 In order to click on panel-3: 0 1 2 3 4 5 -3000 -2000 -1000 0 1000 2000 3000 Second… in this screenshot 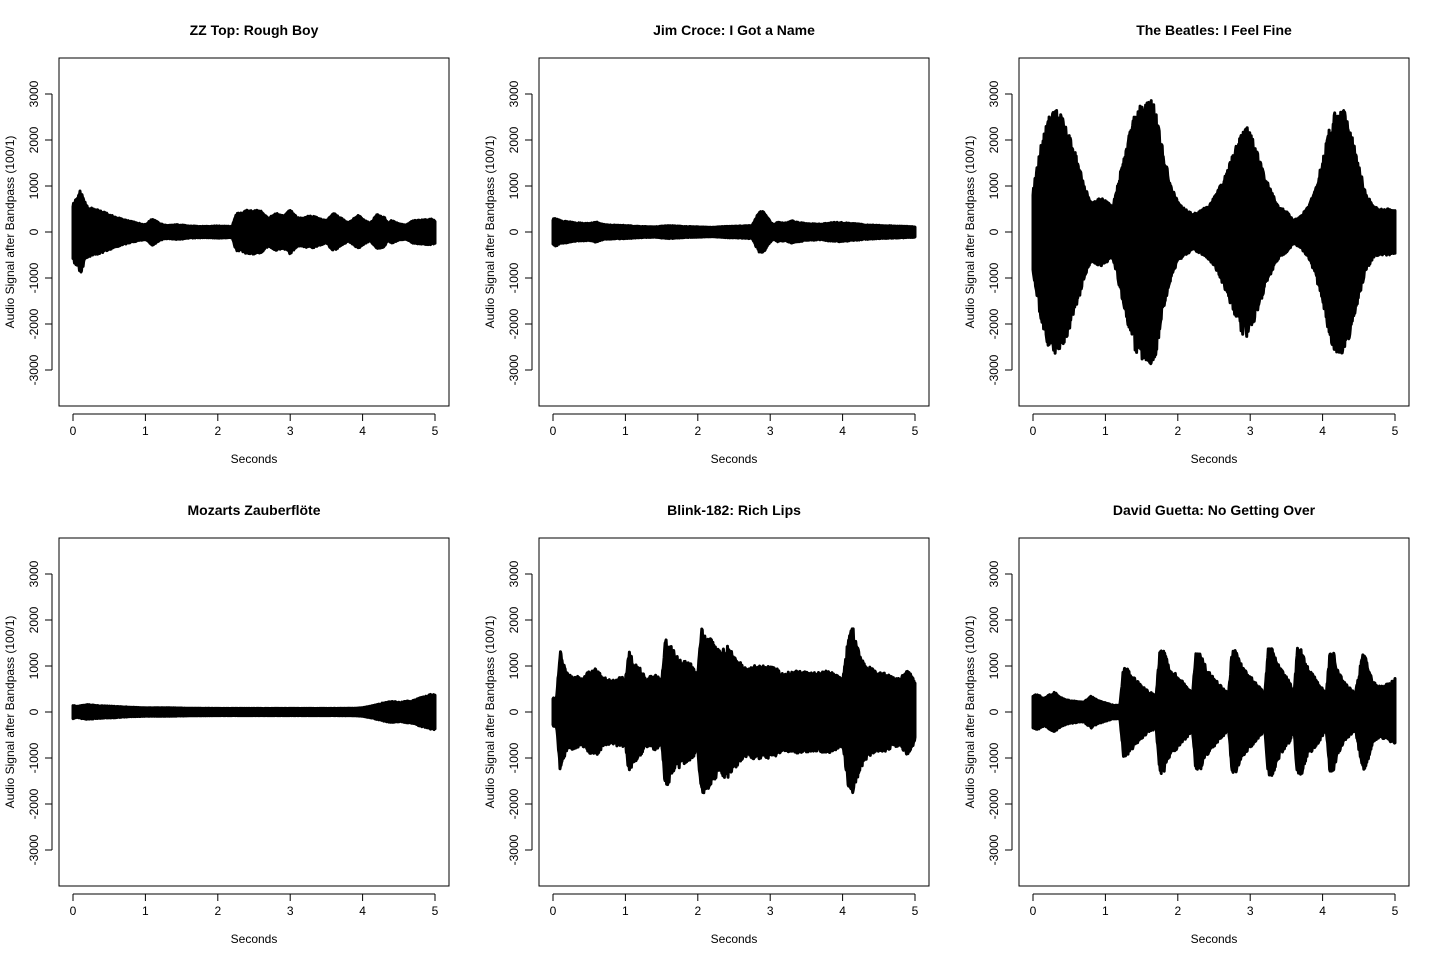, I will do `click(1186, 244)`.